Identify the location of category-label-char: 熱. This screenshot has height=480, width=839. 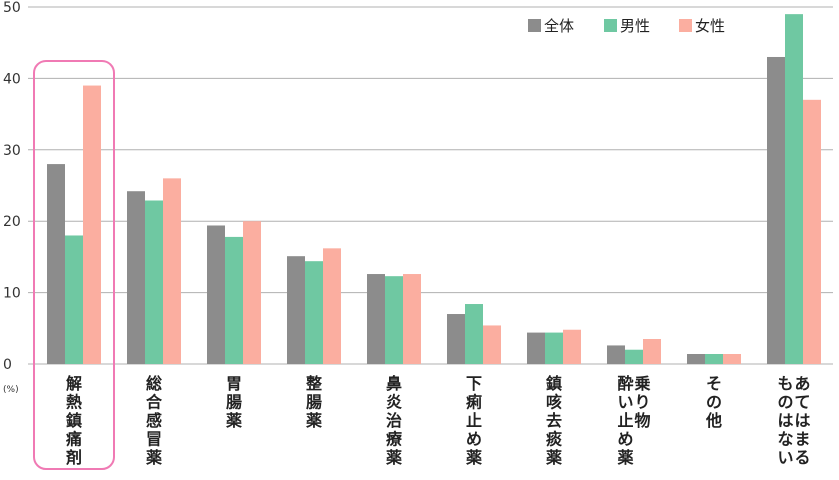
(74, 402).